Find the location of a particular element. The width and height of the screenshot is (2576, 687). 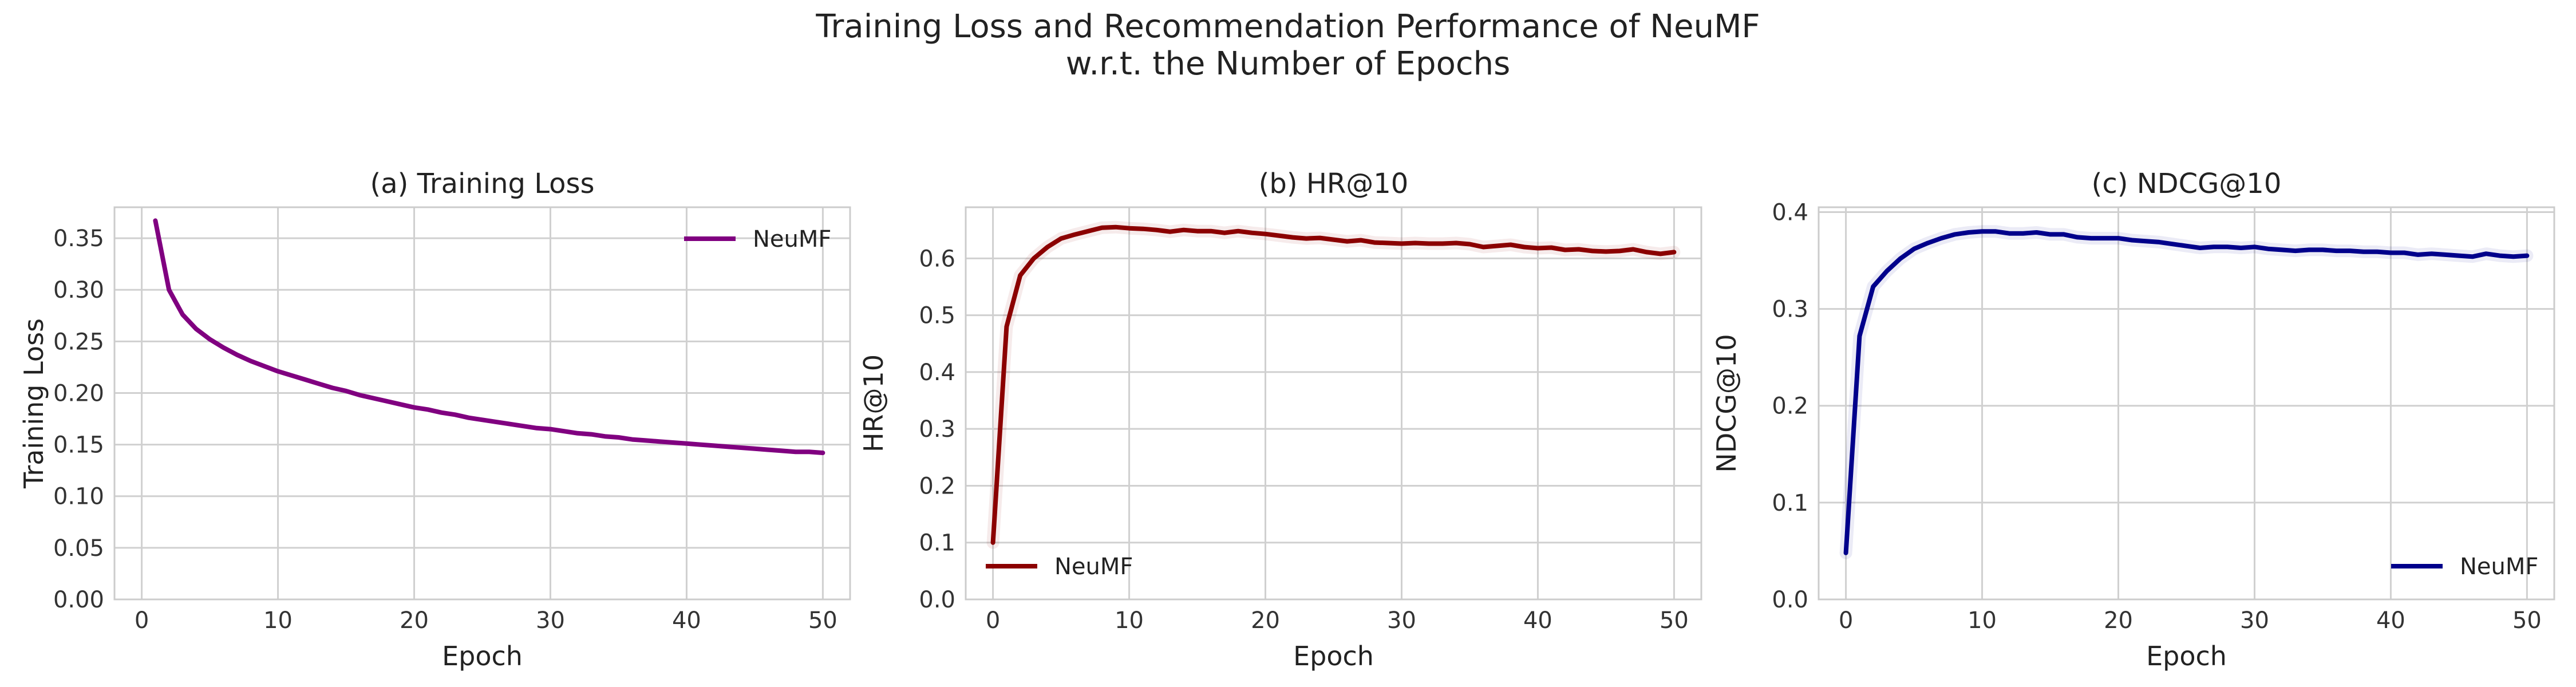

y-tick-label: 0.0 is located at coordinates (937, 600).